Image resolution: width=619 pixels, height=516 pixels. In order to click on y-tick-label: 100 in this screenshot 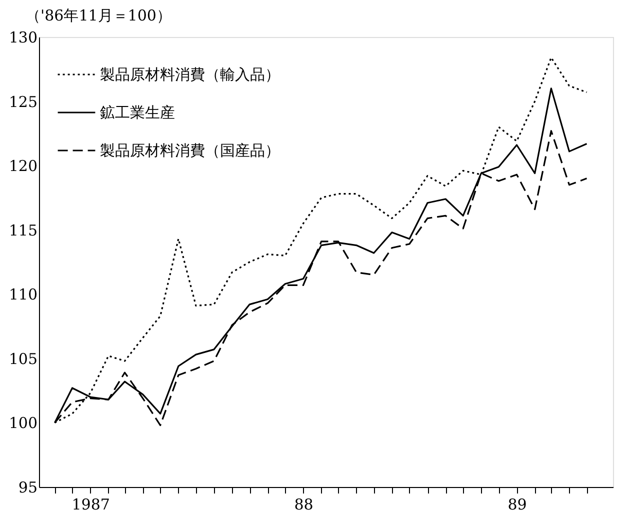, I will do `click(23, 423)`.